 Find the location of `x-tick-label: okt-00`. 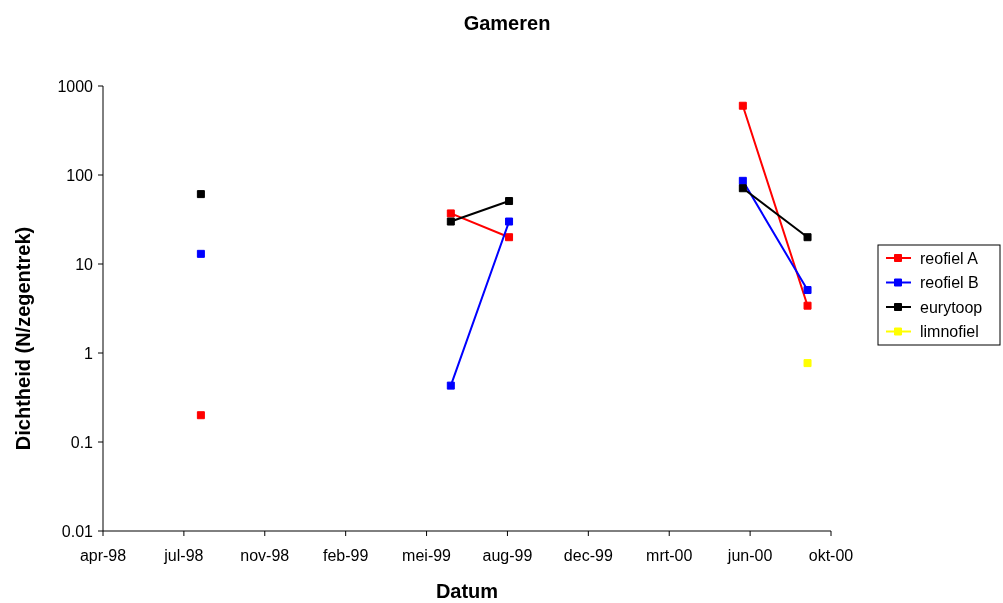

x-tick-label: okt-00 is located at coordinates (831, 555).